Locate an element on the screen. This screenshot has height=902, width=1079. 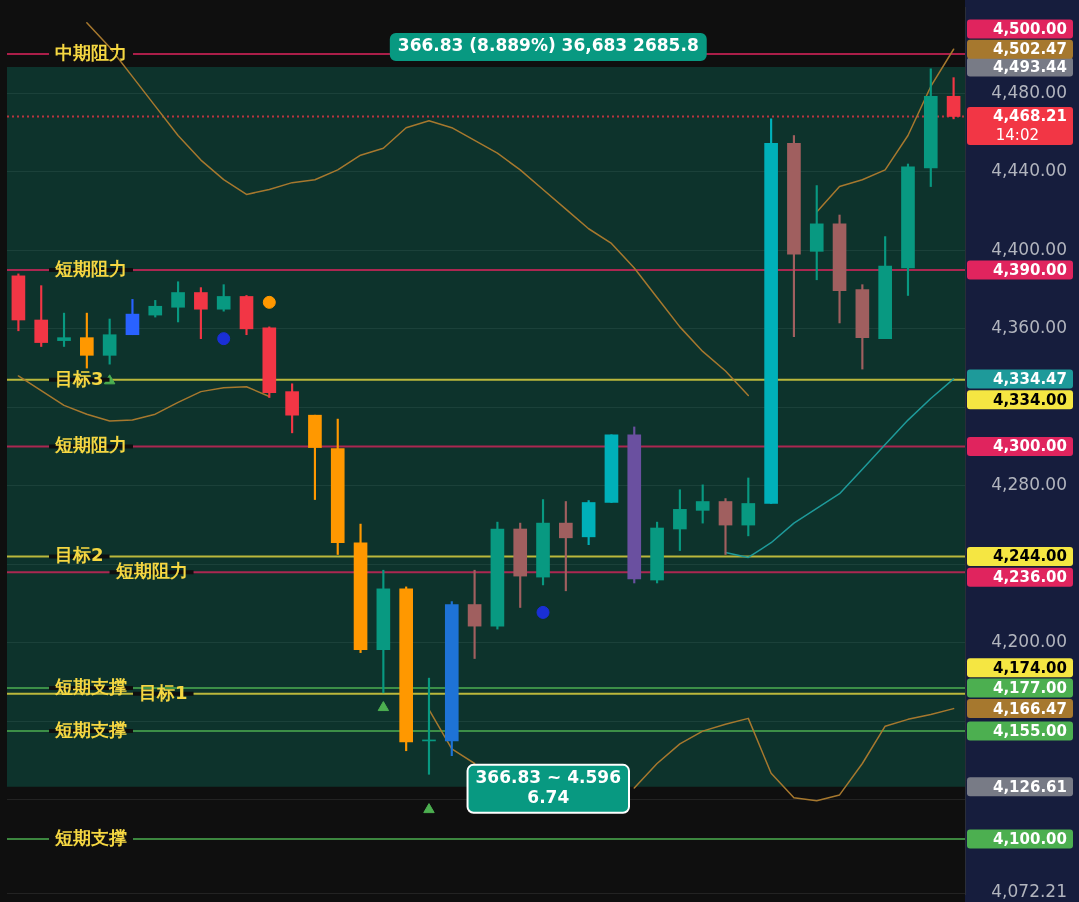
ref-line-label: 4,174.00 is located at coordinates (1029, 667).